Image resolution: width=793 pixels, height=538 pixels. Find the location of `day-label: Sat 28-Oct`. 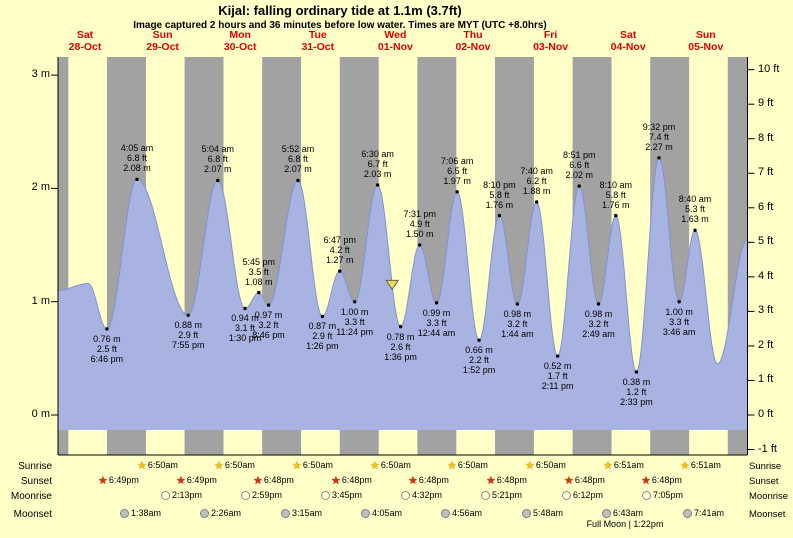

day-label: Sat 28-Oct is located at coordinates (85, 41).